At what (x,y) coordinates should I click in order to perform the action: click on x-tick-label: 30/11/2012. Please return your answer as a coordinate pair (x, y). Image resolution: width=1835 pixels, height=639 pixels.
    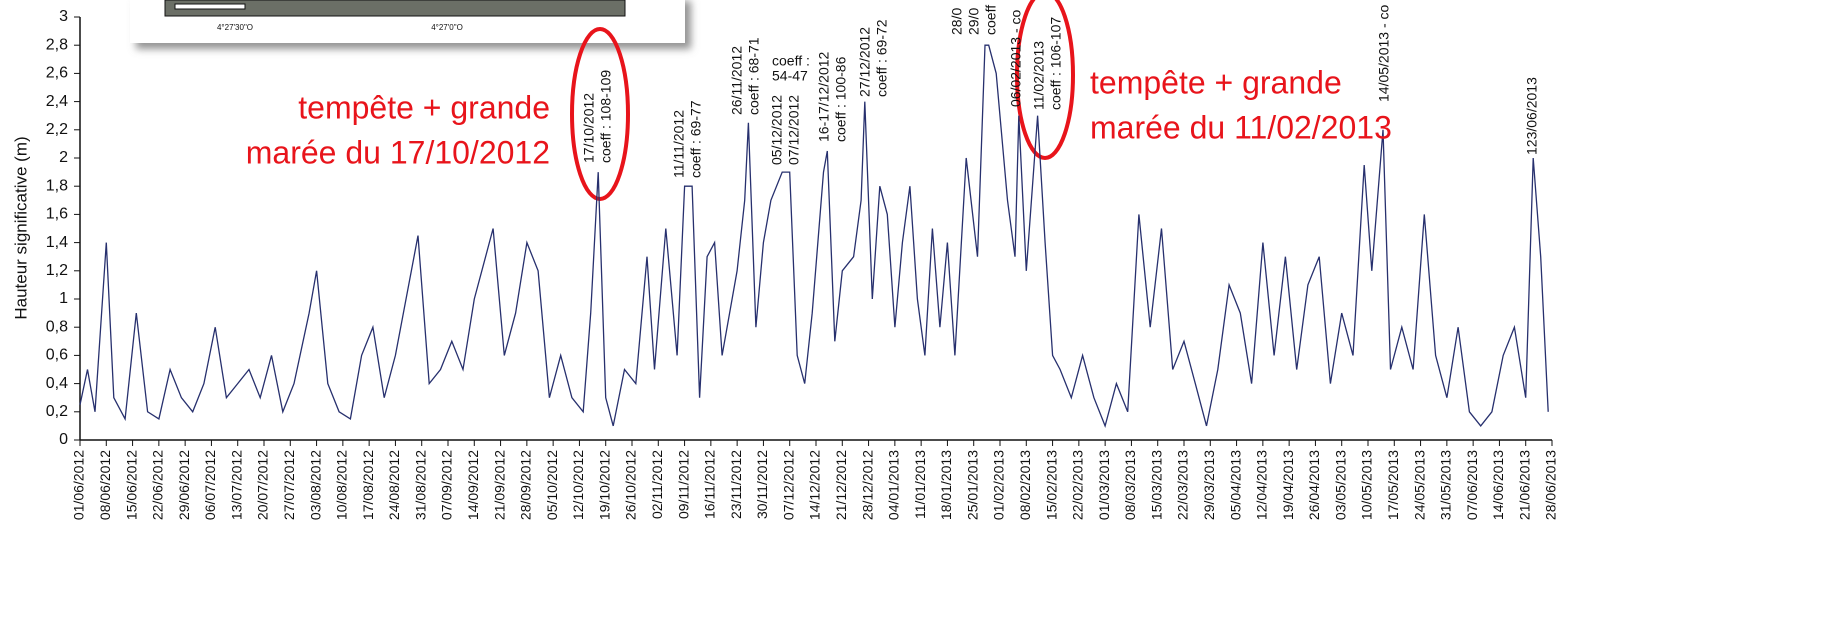
    Looking at the image, I should click on (762, 484).